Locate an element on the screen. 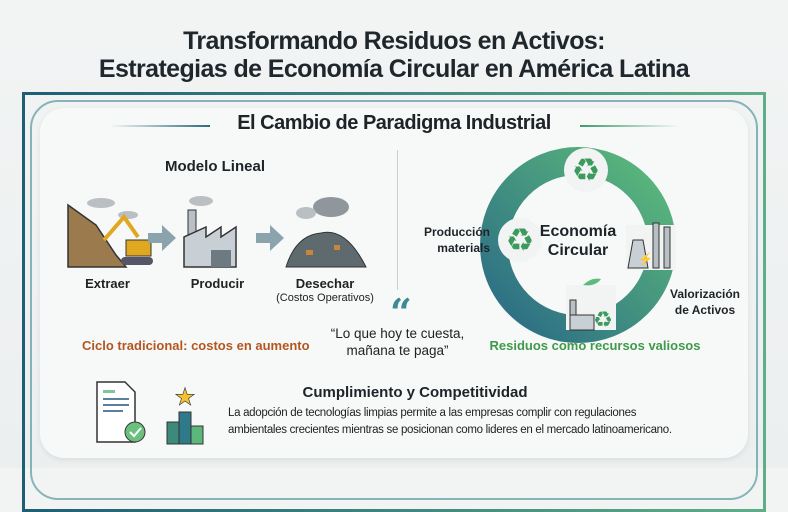  title-line-1: Transformando Residuos en Activos: is located at coordinates (394, 41).